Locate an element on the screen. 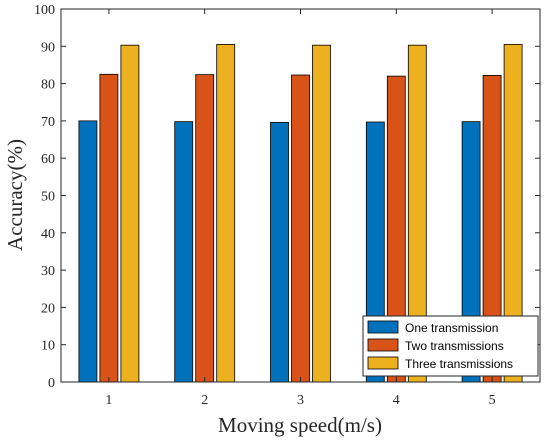 The height and width of the screenshot is (441, 550). x-tick-label: 5 is located at coordinates (492, 400).